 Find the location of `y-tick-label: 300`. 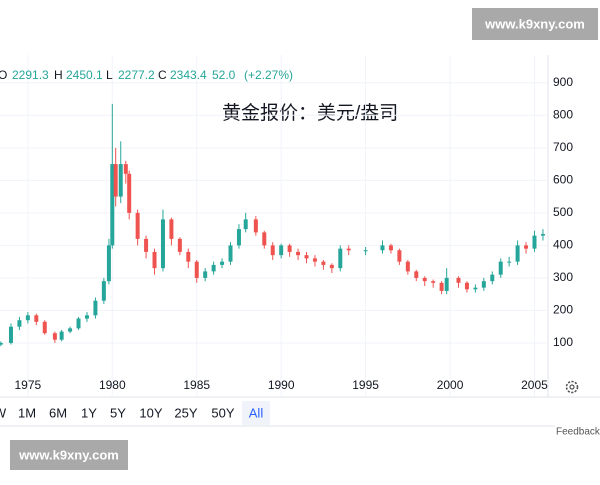

y-tick-label: 300 is located at coordinates (563, 277).